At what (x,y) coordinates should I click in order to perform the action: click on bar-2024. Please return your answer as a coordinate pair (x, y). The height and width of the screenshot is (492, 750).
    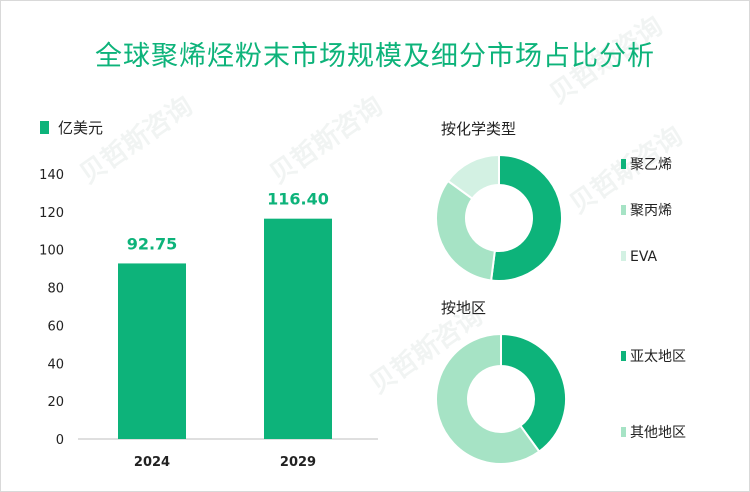
    Looking at the image, I should click on (152, 351).